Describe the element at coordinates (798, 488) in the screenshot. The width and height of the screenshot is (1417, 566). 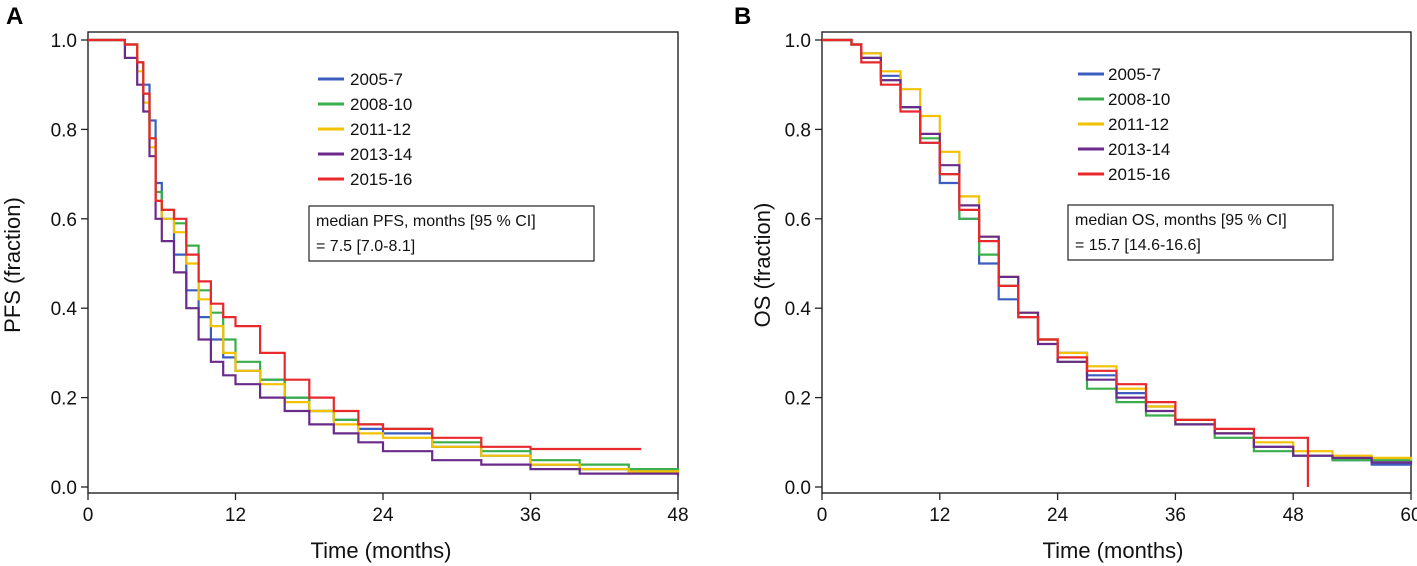
I see `panel-b-y-tick-label-0.0: 0.0` at that location.